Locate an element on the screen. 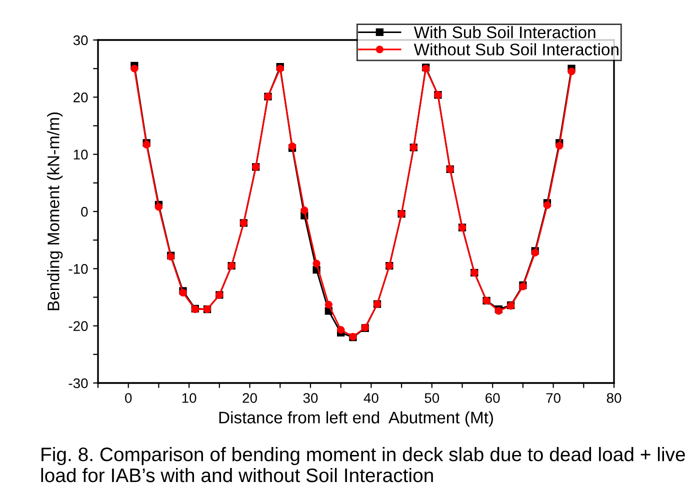 The image size is (693, 499). x-tick-label: 20 is located at coordinates (249, 398).